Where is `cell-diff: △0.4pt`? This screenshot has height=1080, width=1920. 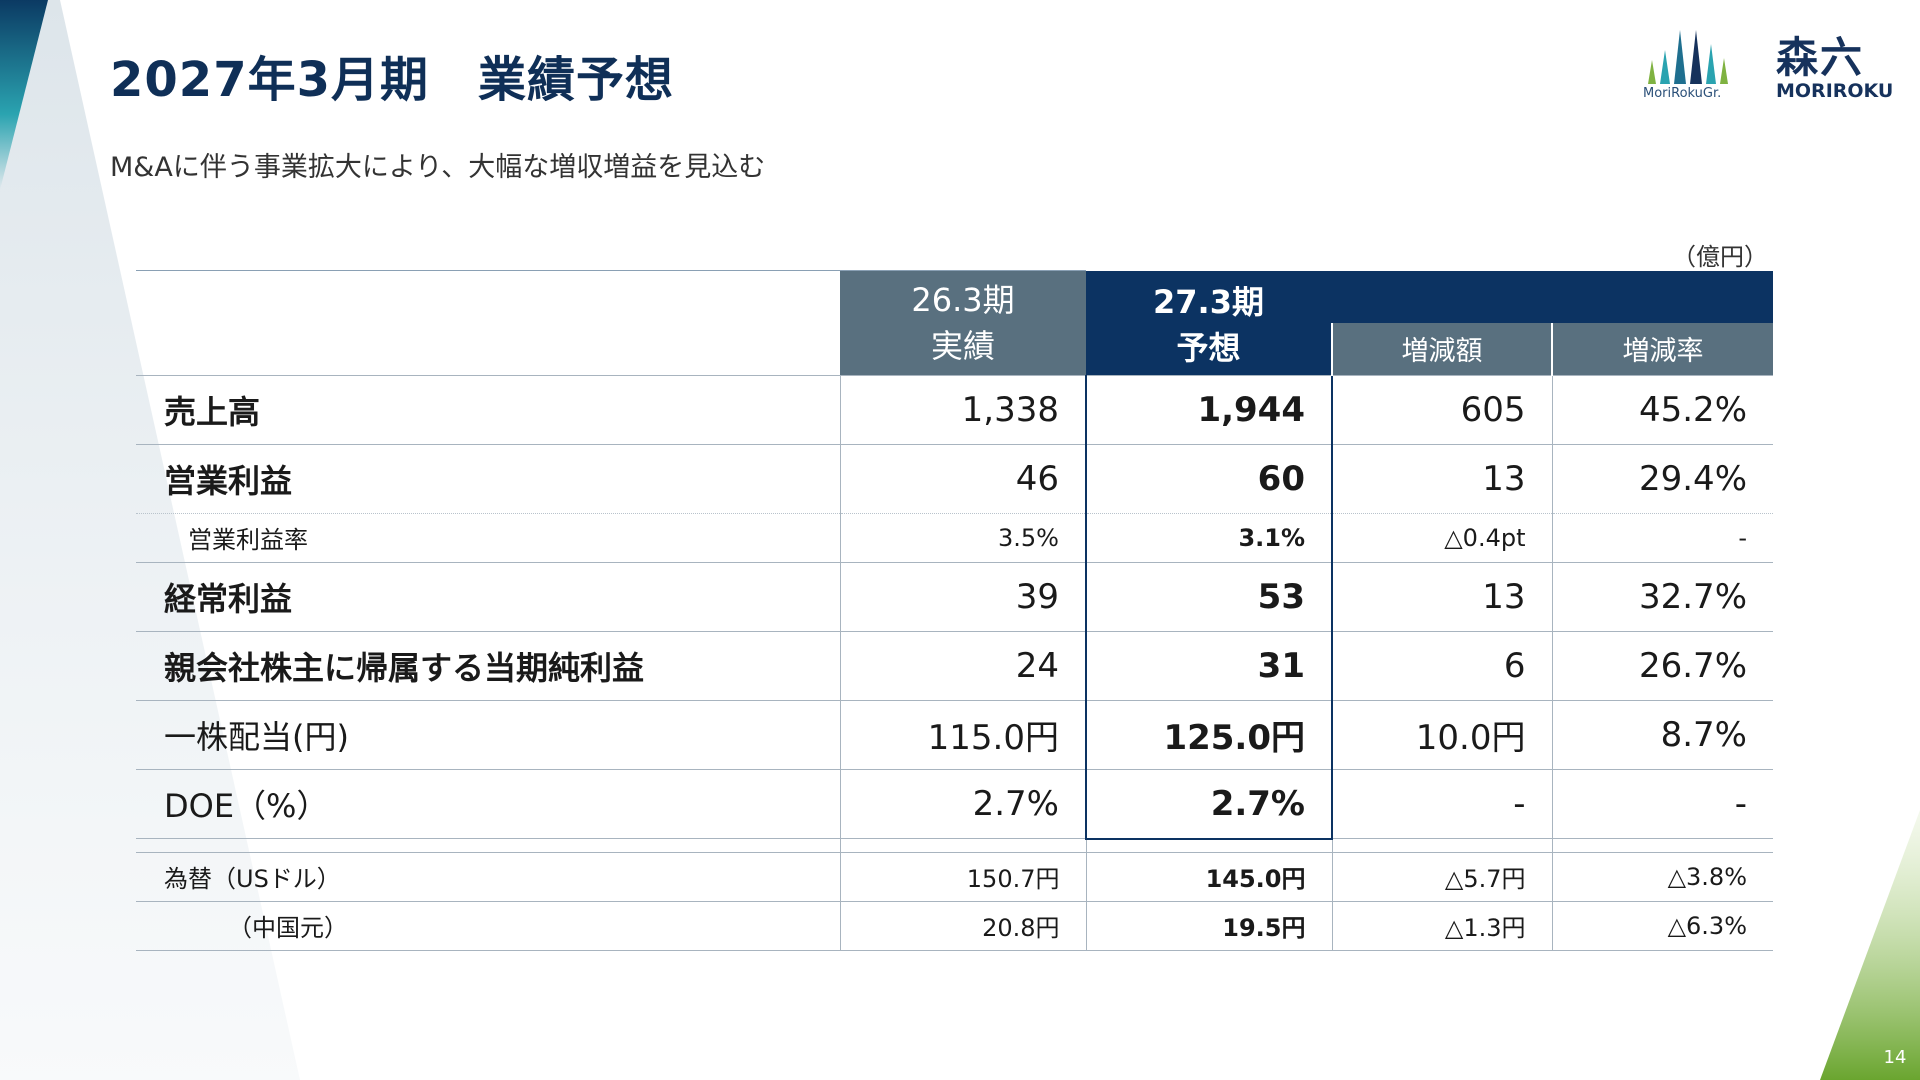 cell-diff: △0.4pt is located at coordinates (1441, 537).